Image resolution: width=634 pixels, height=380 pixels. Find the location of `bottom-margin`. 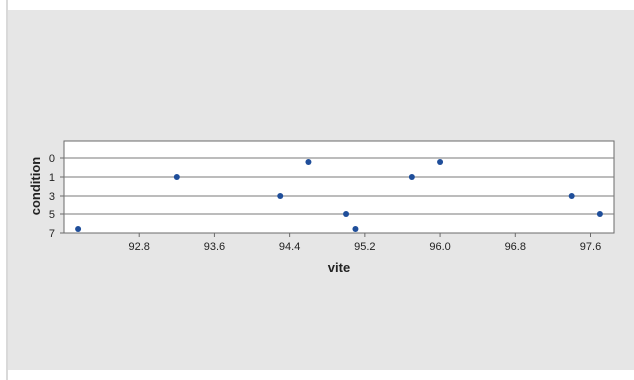

bottom-margin is located at coordinates (321, 375).